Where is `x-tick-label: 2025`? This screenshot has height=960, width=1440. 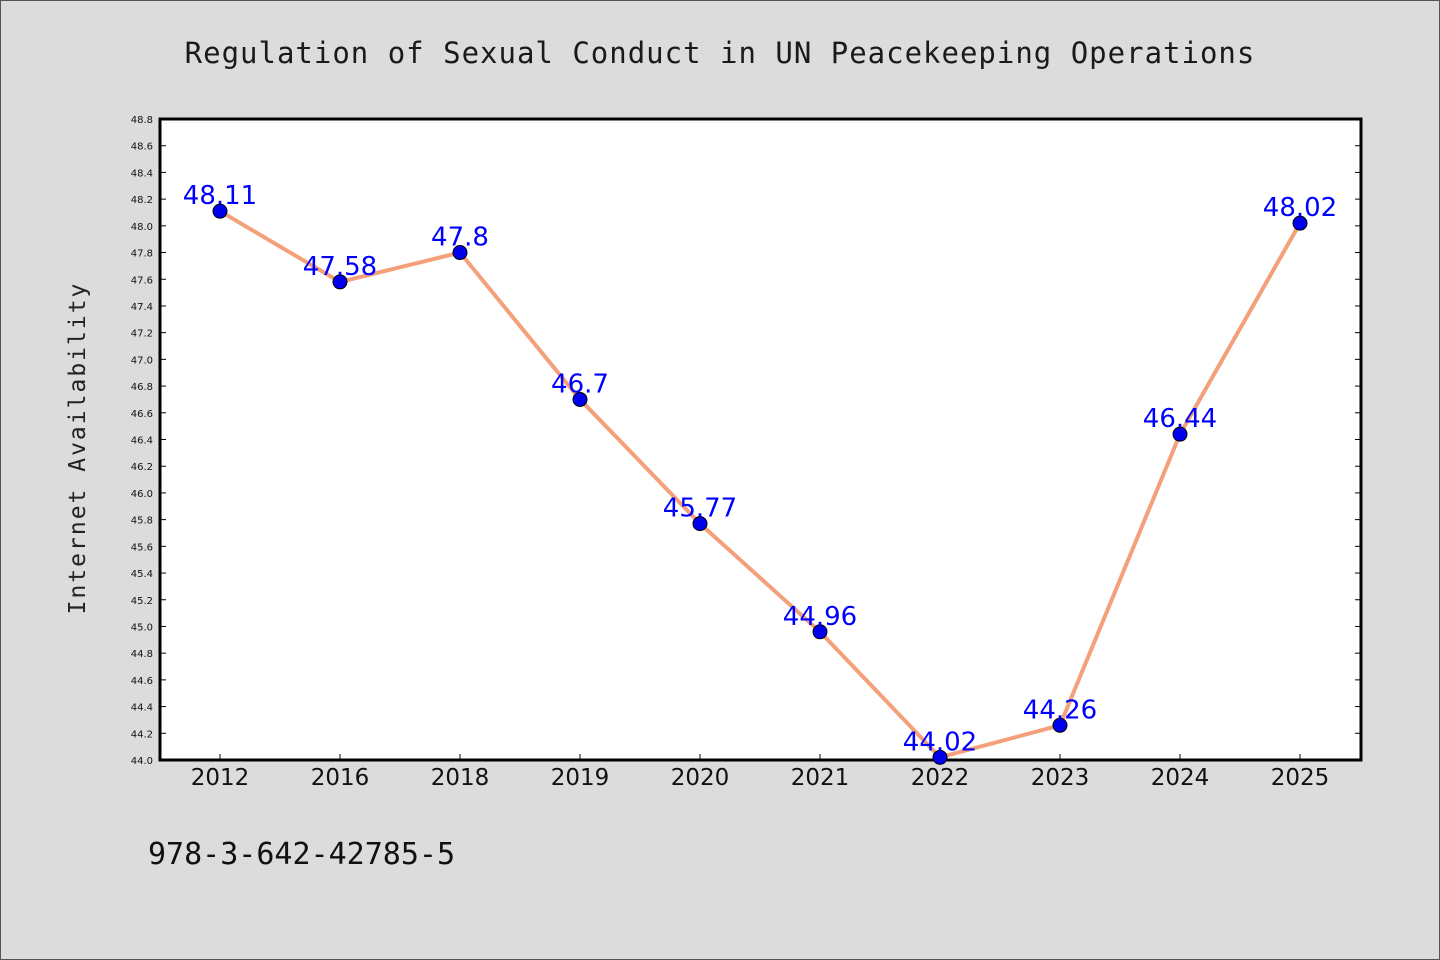 x-tick-label: 2025 is located at coordinates (1300, 778).